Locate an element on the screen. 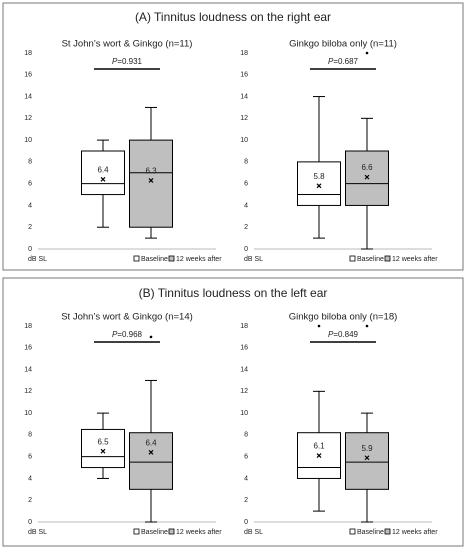  p-value: P=0.849 is located at coordinates (343, 334).